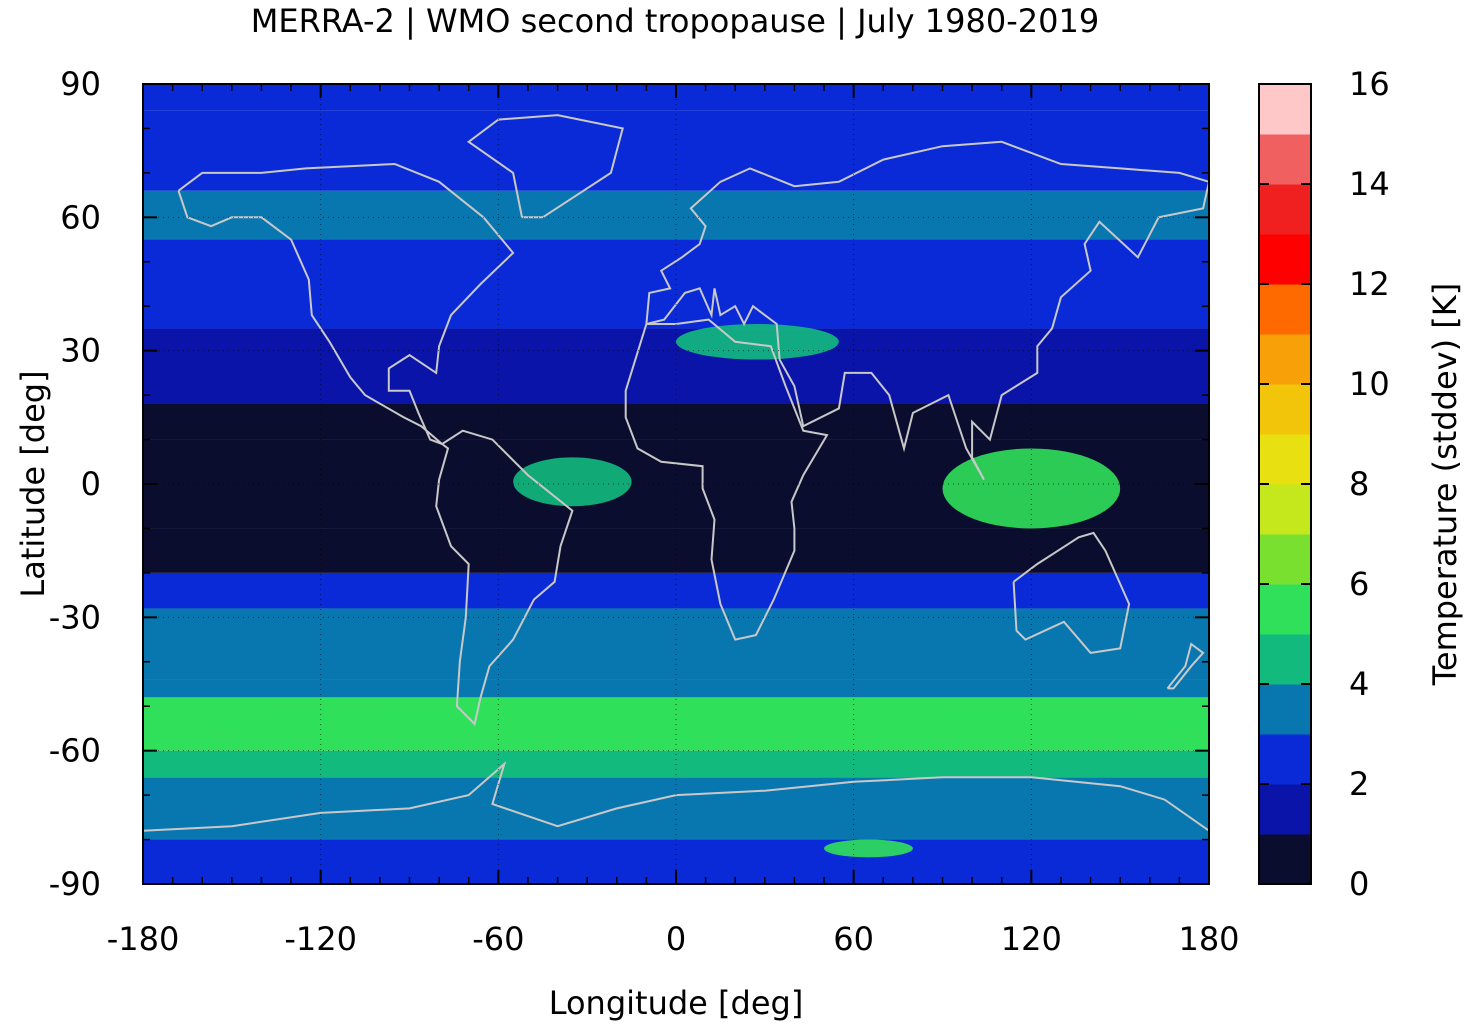  Describe the element at coordinates (1369, 384) in the screenshot. I see `colorbar-tick-label: 10` at that location.